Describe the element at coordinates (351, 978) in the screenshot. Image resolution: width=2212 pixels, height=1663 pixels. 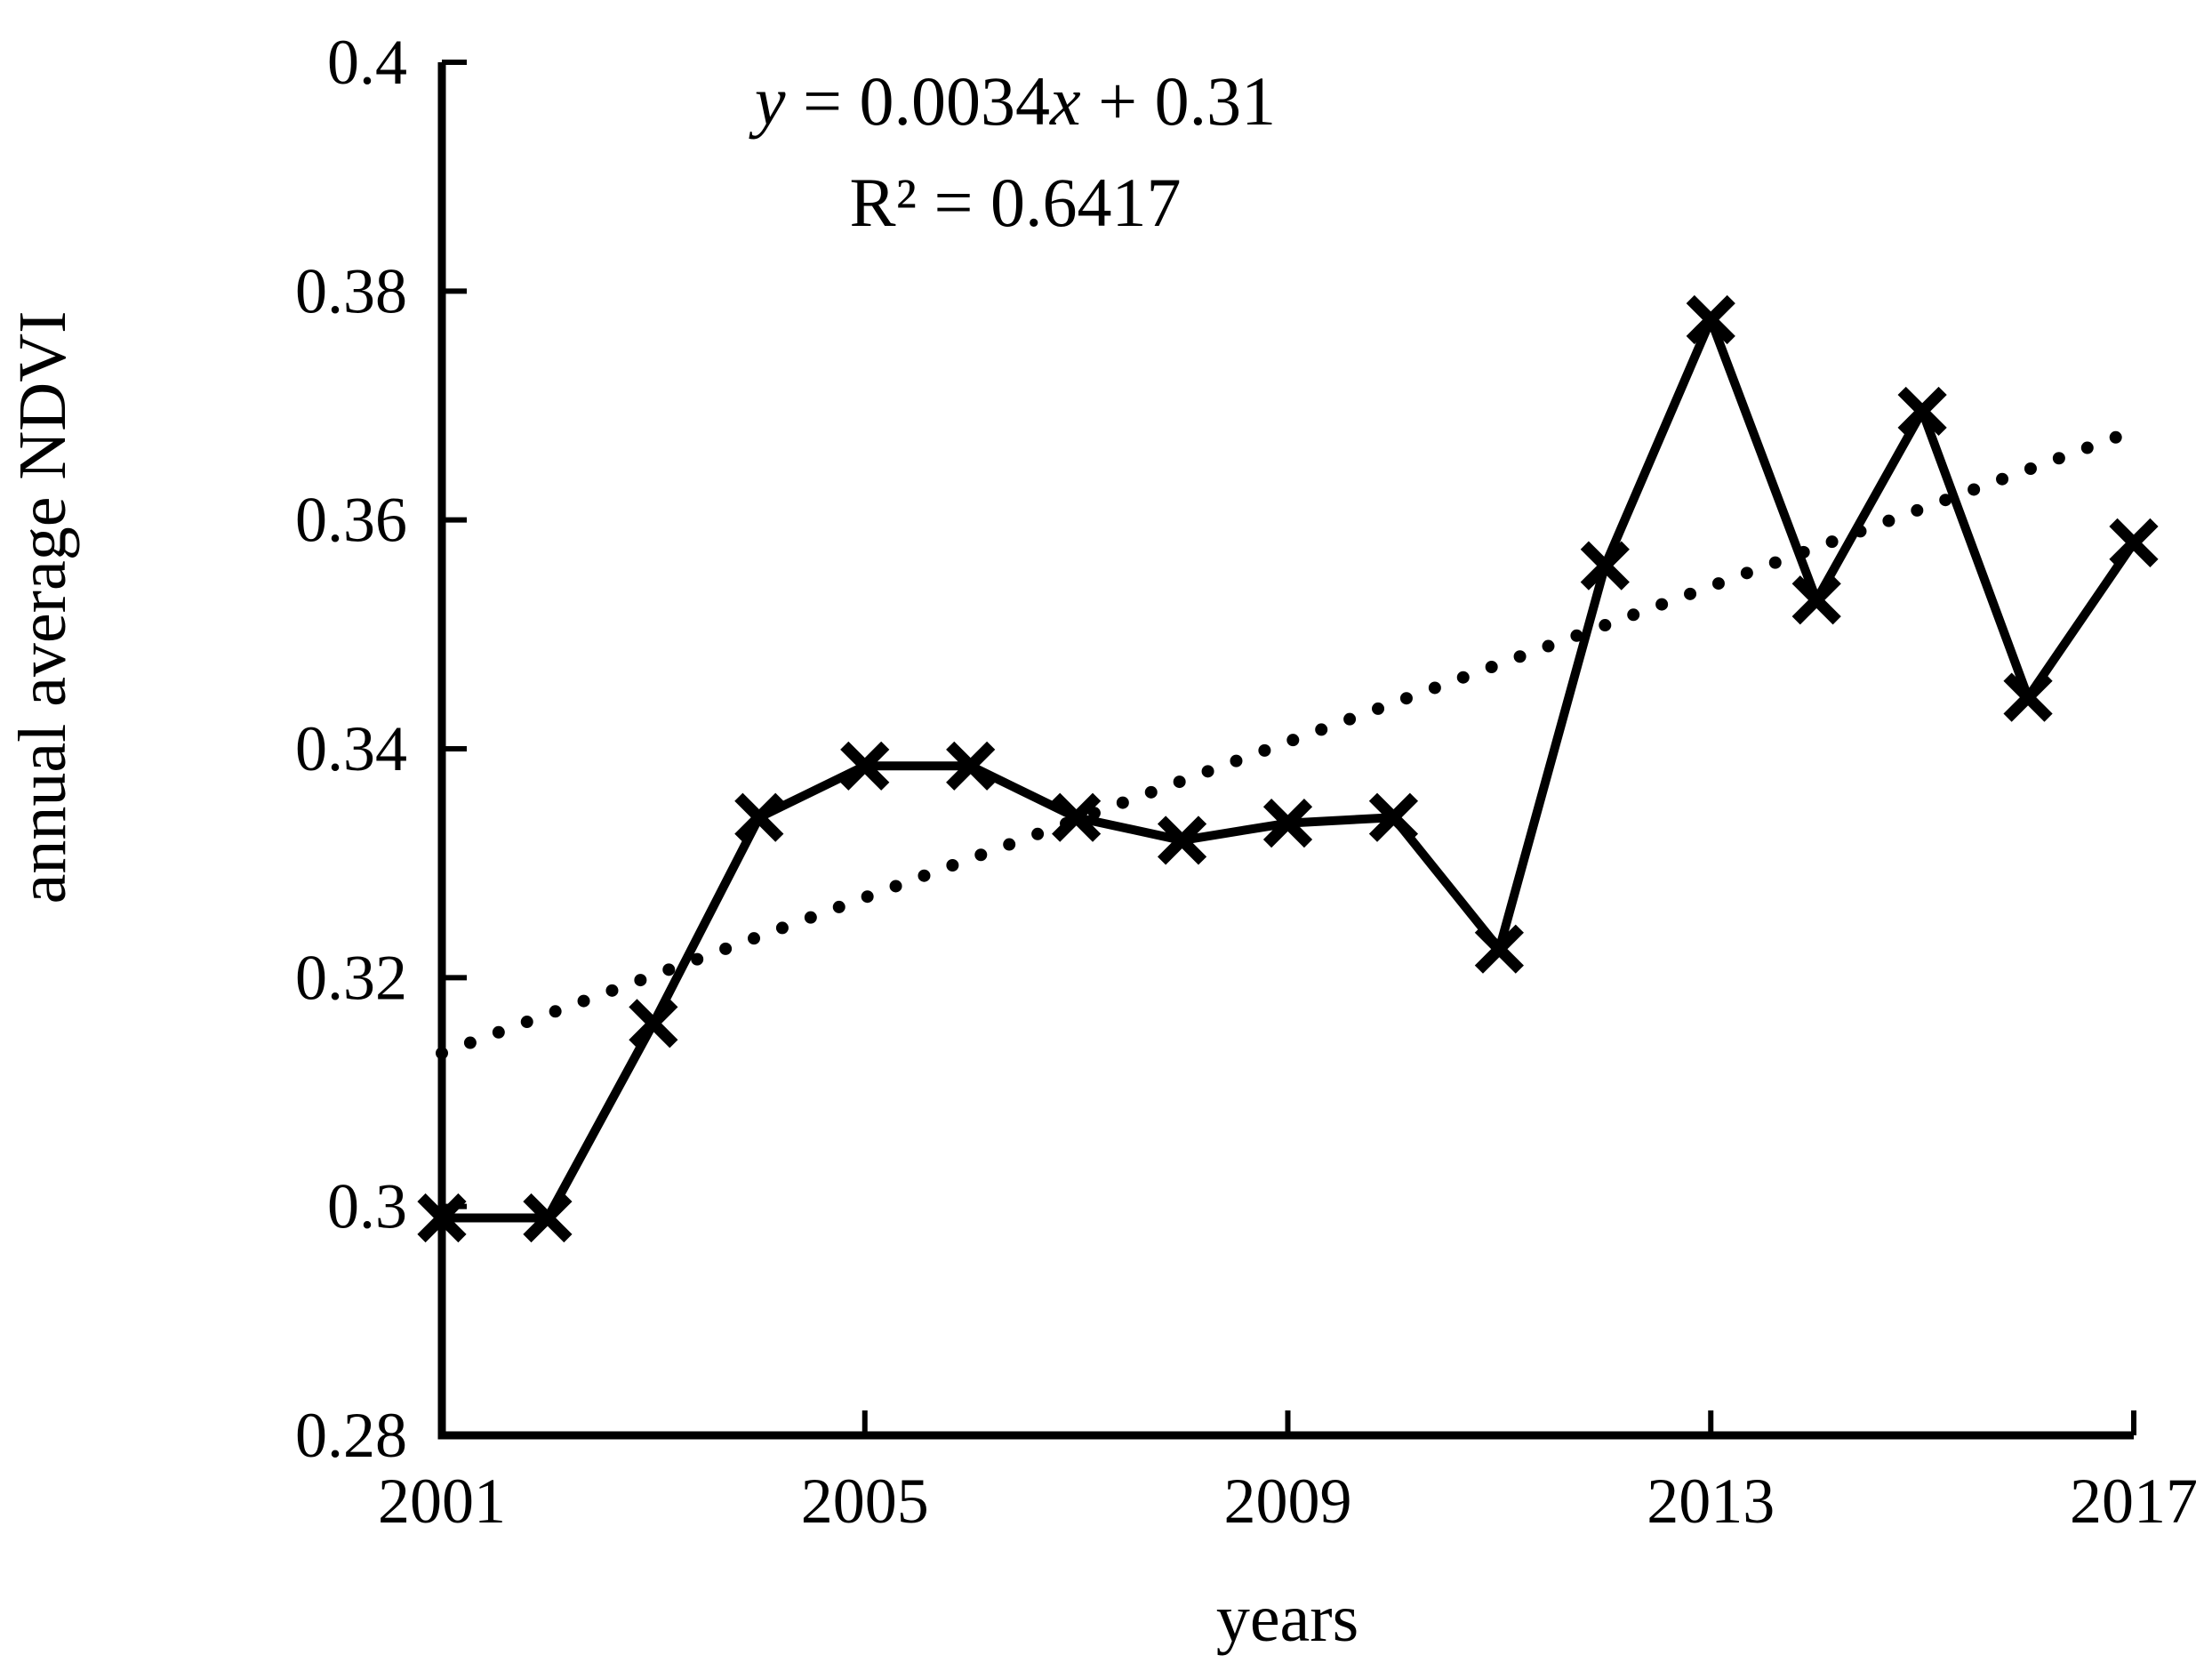
I see `y-tick-label-0.32: 0.32` at that location.